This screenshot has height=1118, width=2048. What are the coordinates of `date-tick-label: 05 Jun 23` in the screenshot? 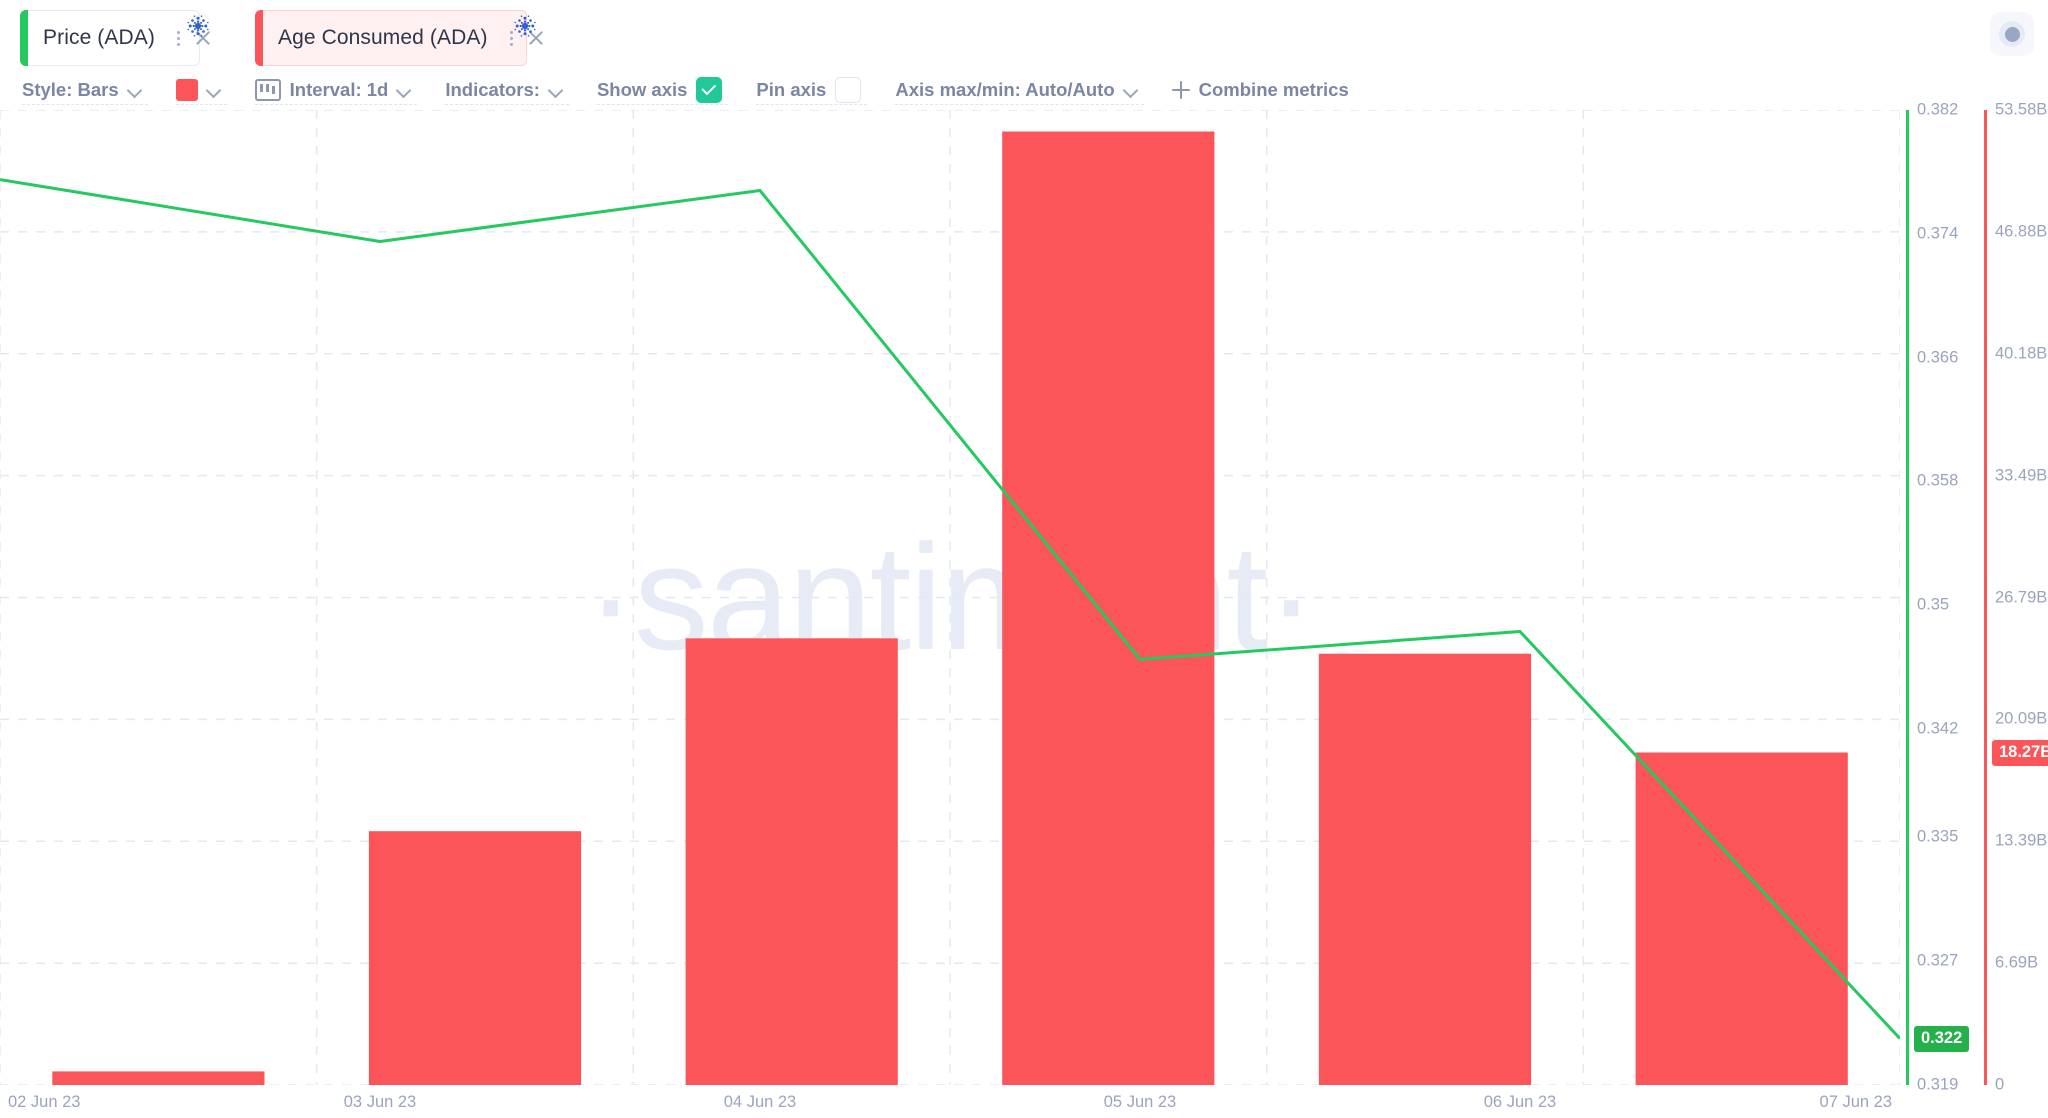 It's located at (1140, 1102).